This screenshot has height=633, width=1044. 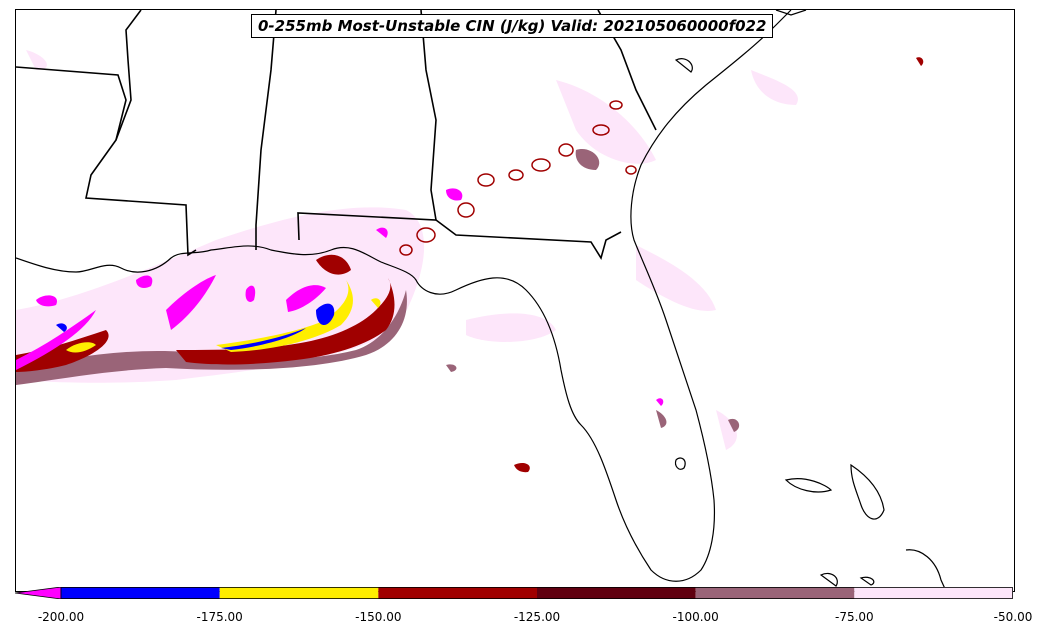 What do you see at coordinates (695, 617) in the screenshot?
I see `colorbar-tick-label: -100.00` at bounding box center [695, 617].